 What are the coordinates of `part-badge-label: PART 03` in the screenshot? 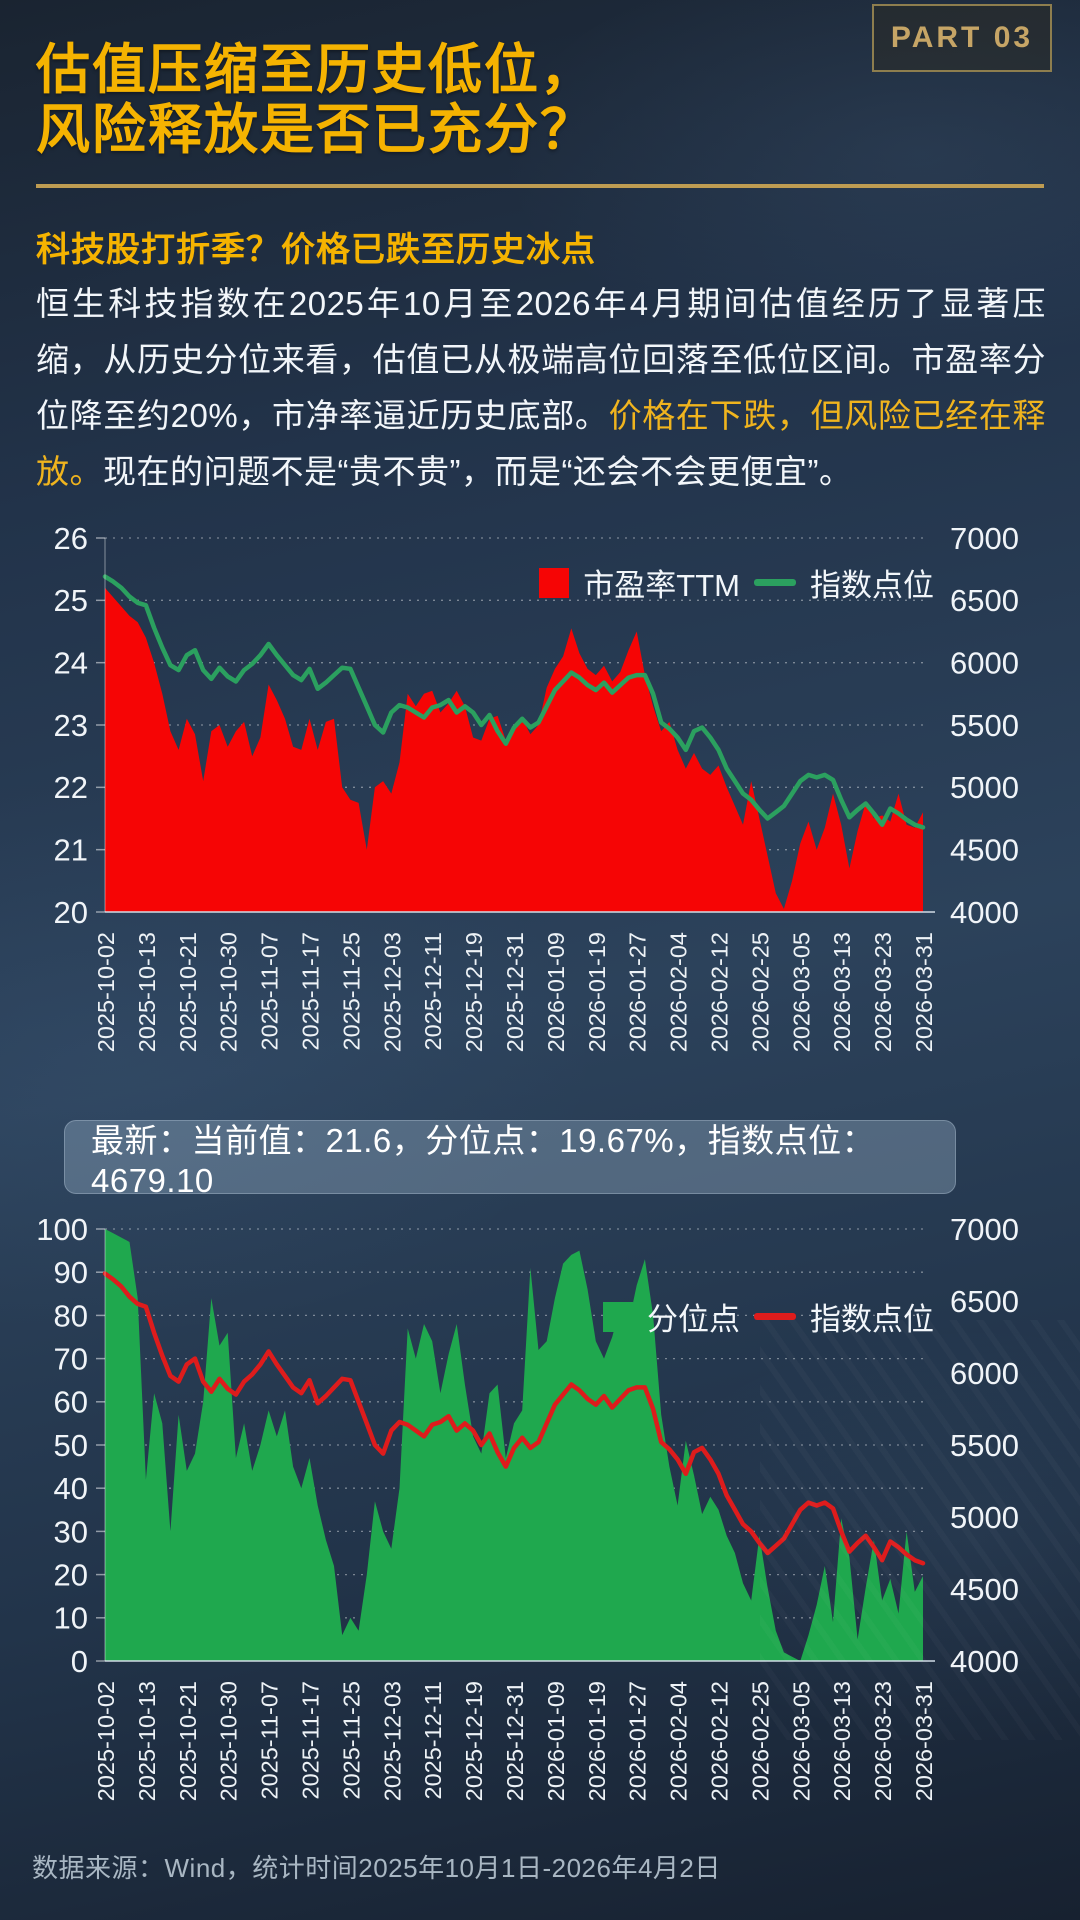 It's located at (962, 37).